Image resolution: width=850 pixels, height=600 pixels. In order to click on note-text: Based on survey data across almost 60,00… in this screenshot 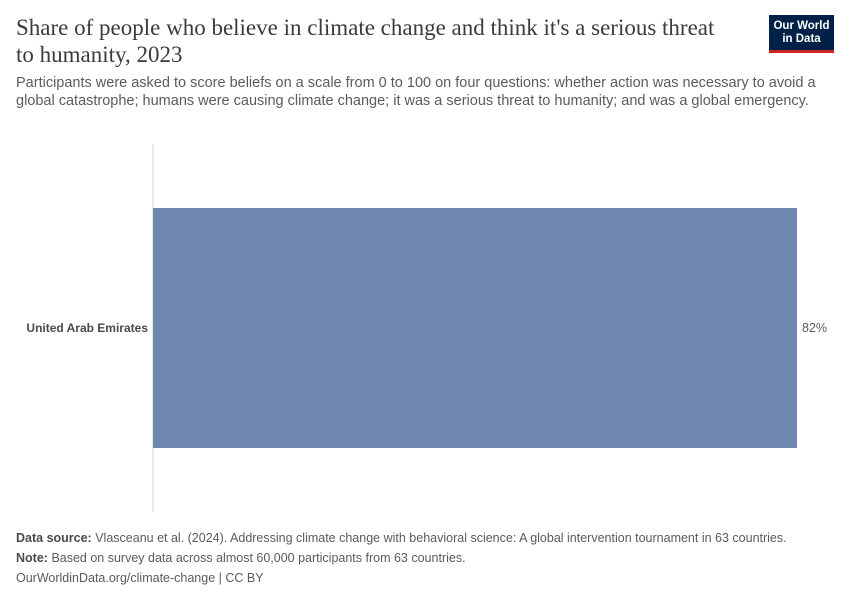, I will do `click(258, 558)`.